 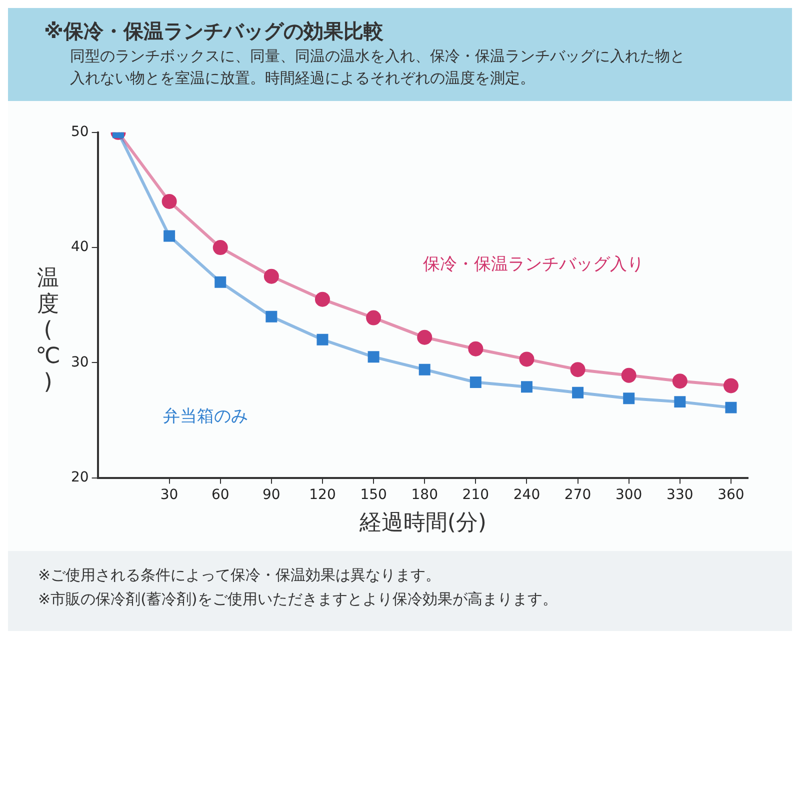 I want to click on x-tick-label: 180, so click(x=424, y=494).